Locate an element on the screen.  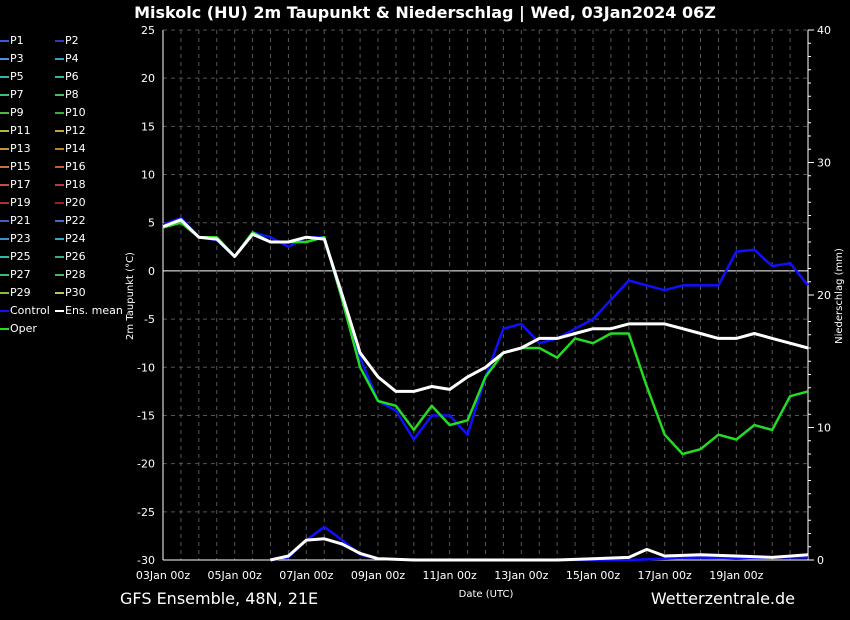
y-tick-label-left: 5 is located at coordinates (151, 223).